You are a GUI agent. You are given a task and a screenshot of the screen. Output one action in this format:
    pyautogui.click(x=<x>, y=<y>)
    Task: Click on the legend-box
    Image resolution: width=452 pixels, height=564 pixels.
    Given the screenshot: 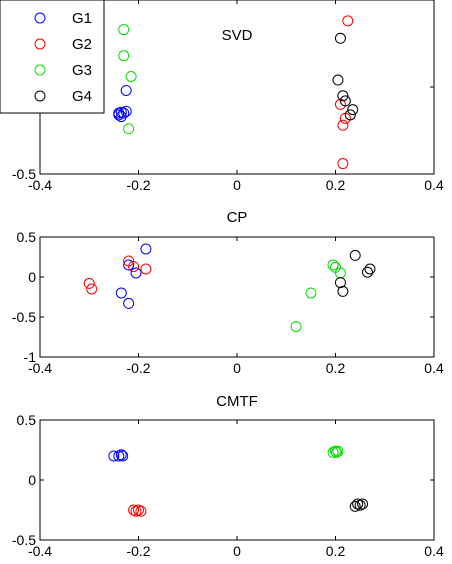 What is the action you would take?
    pyautogui.click(x=52, y=57)
    